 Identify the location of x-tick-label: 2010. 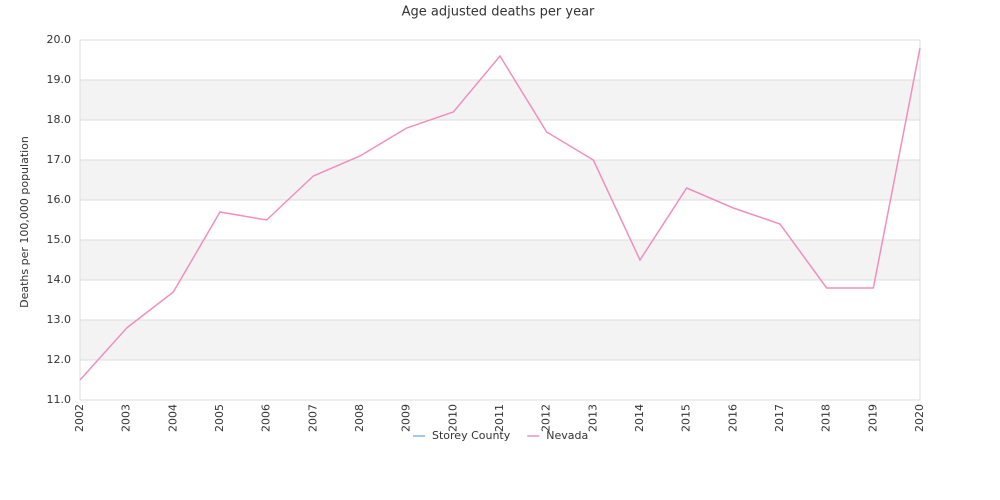
(452, 418).